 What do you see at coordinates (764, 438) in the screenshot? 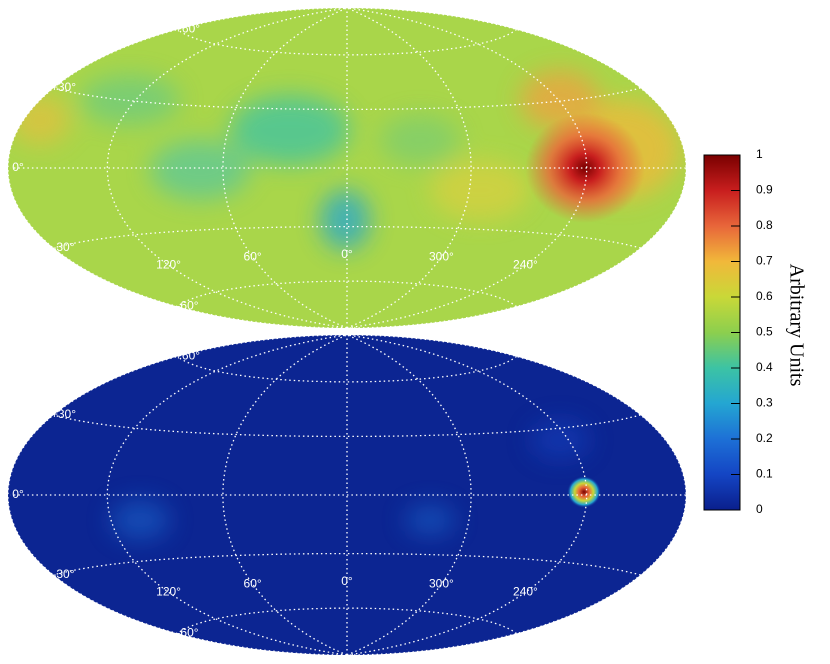
I see `colorbar-tick-label: 0.2` at bounding box center [764, 438].